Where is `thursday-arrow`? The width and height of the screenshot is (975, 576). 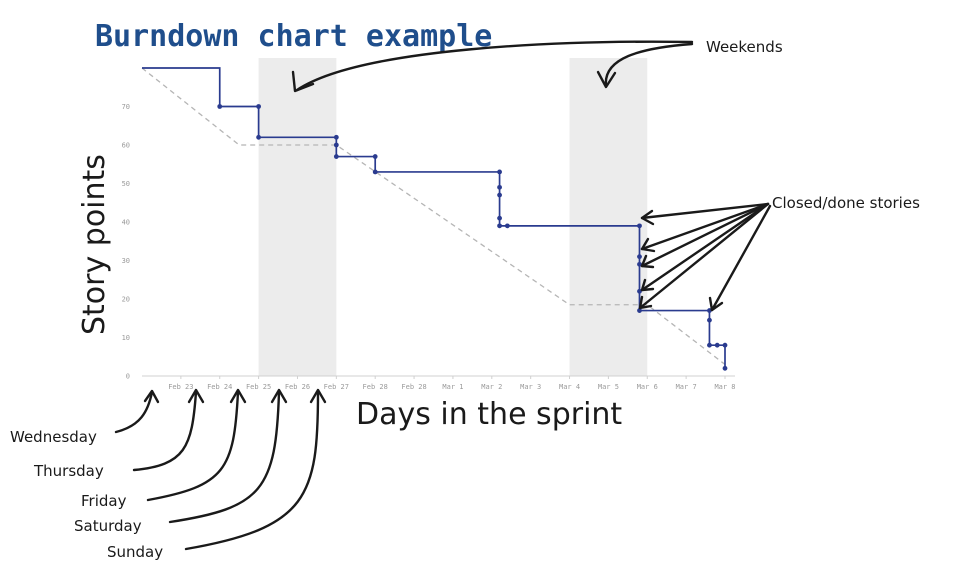 thursday-arrow is located at coordinates (165, 431).